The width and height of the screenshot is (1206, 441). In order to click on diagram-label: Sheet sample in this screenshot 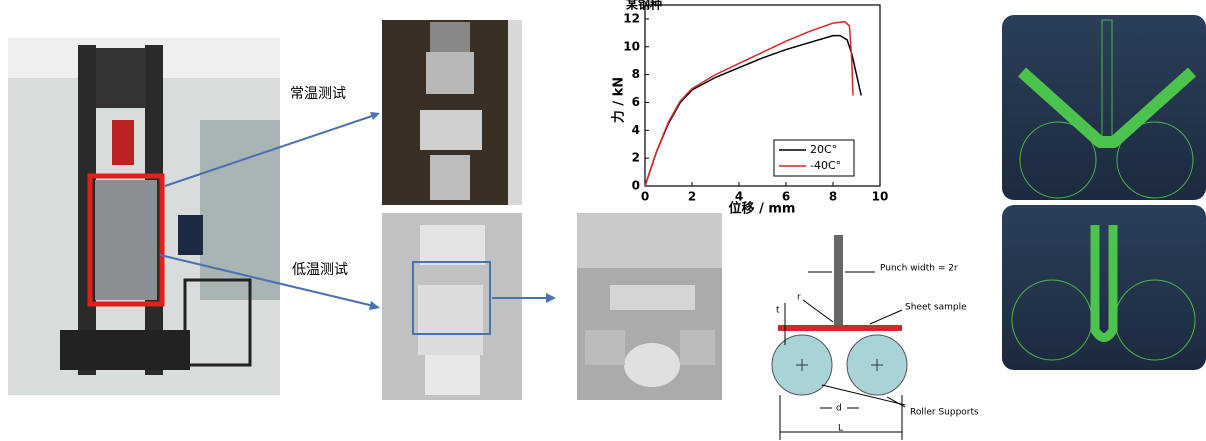, I will do `click(936, 308)`.